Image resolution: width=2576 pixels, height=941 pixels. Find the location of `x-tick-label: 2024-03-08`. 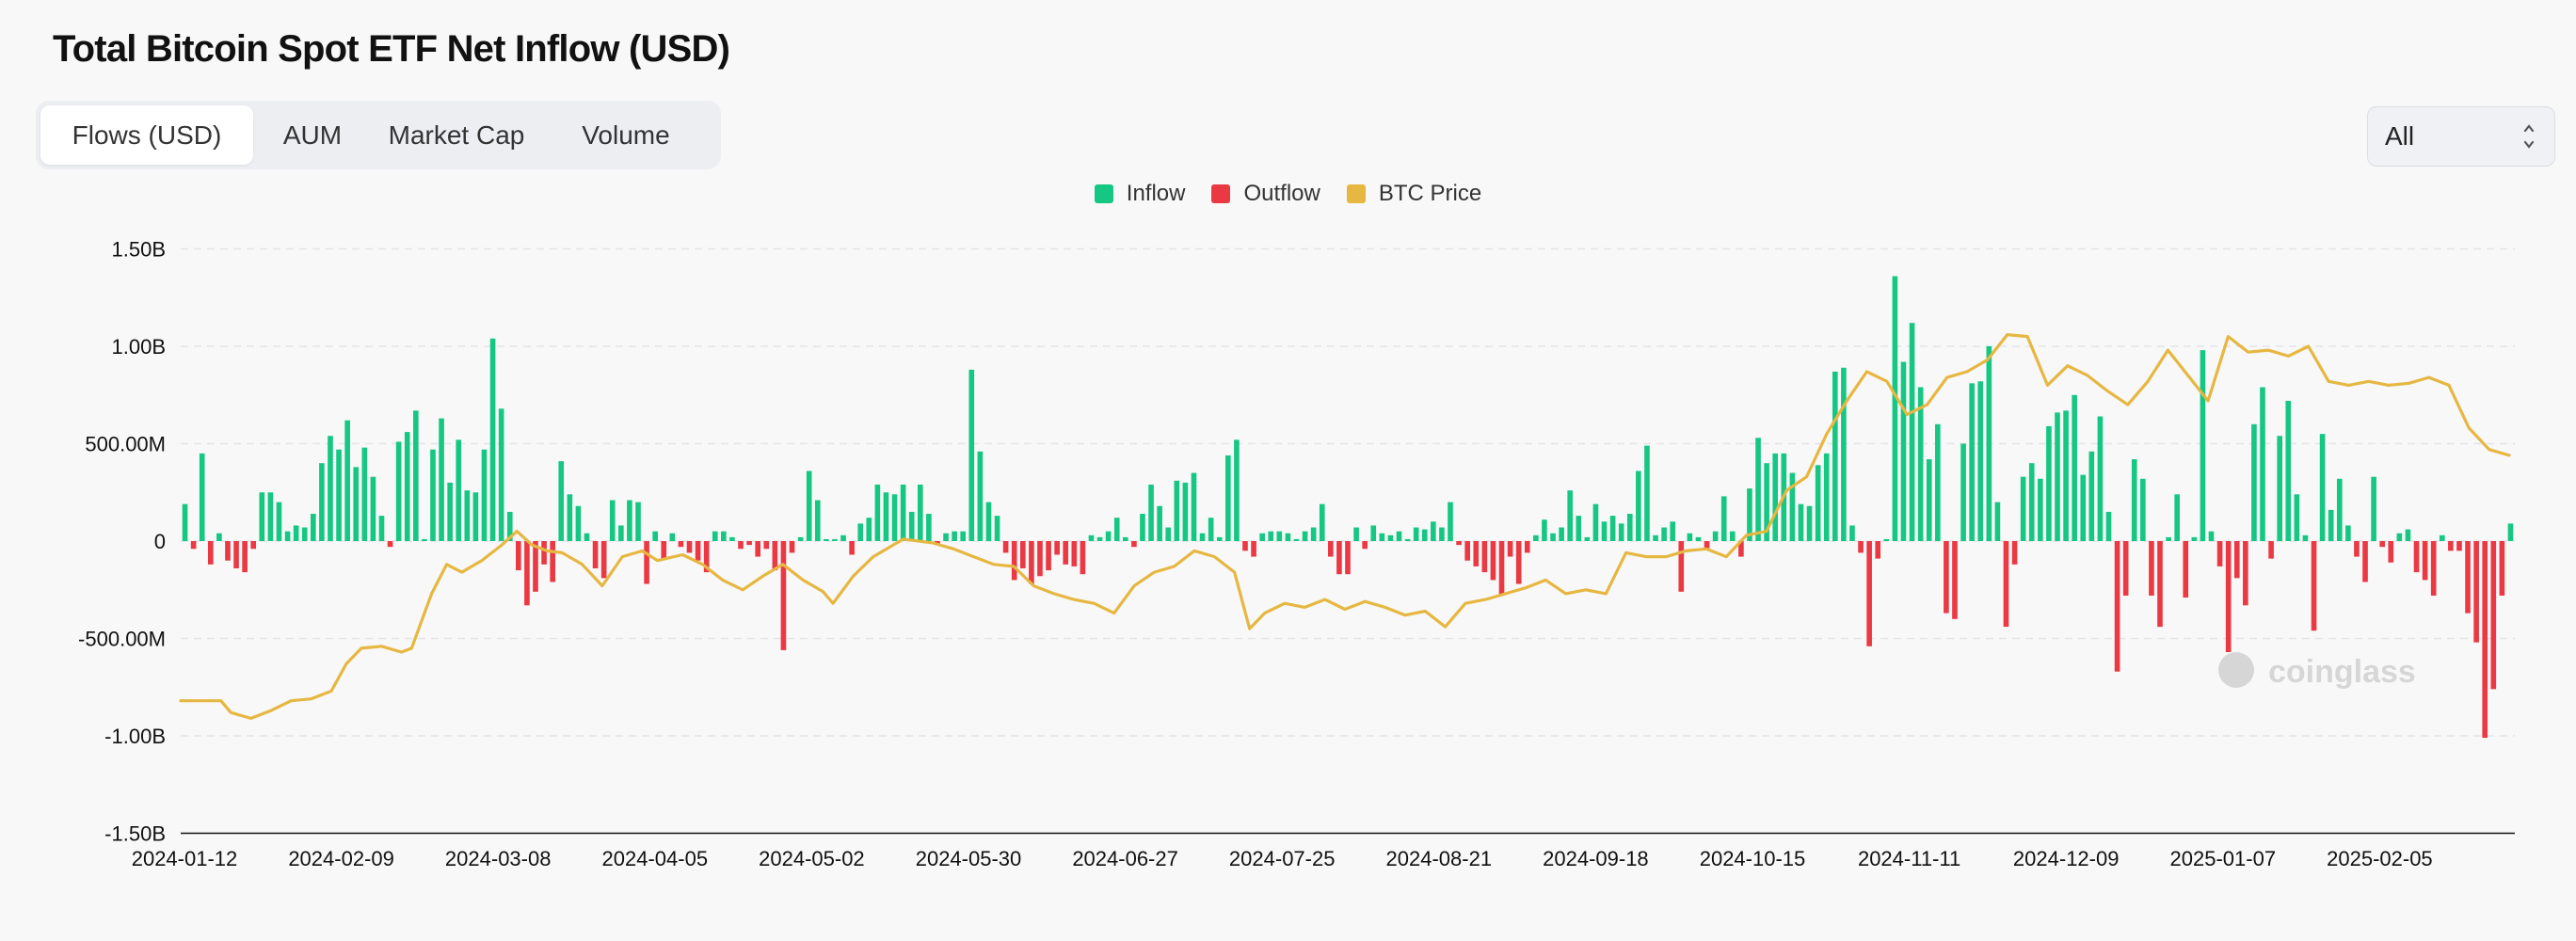

x-tick-label: 2024-03-08 is located at coordinates (498, 858).